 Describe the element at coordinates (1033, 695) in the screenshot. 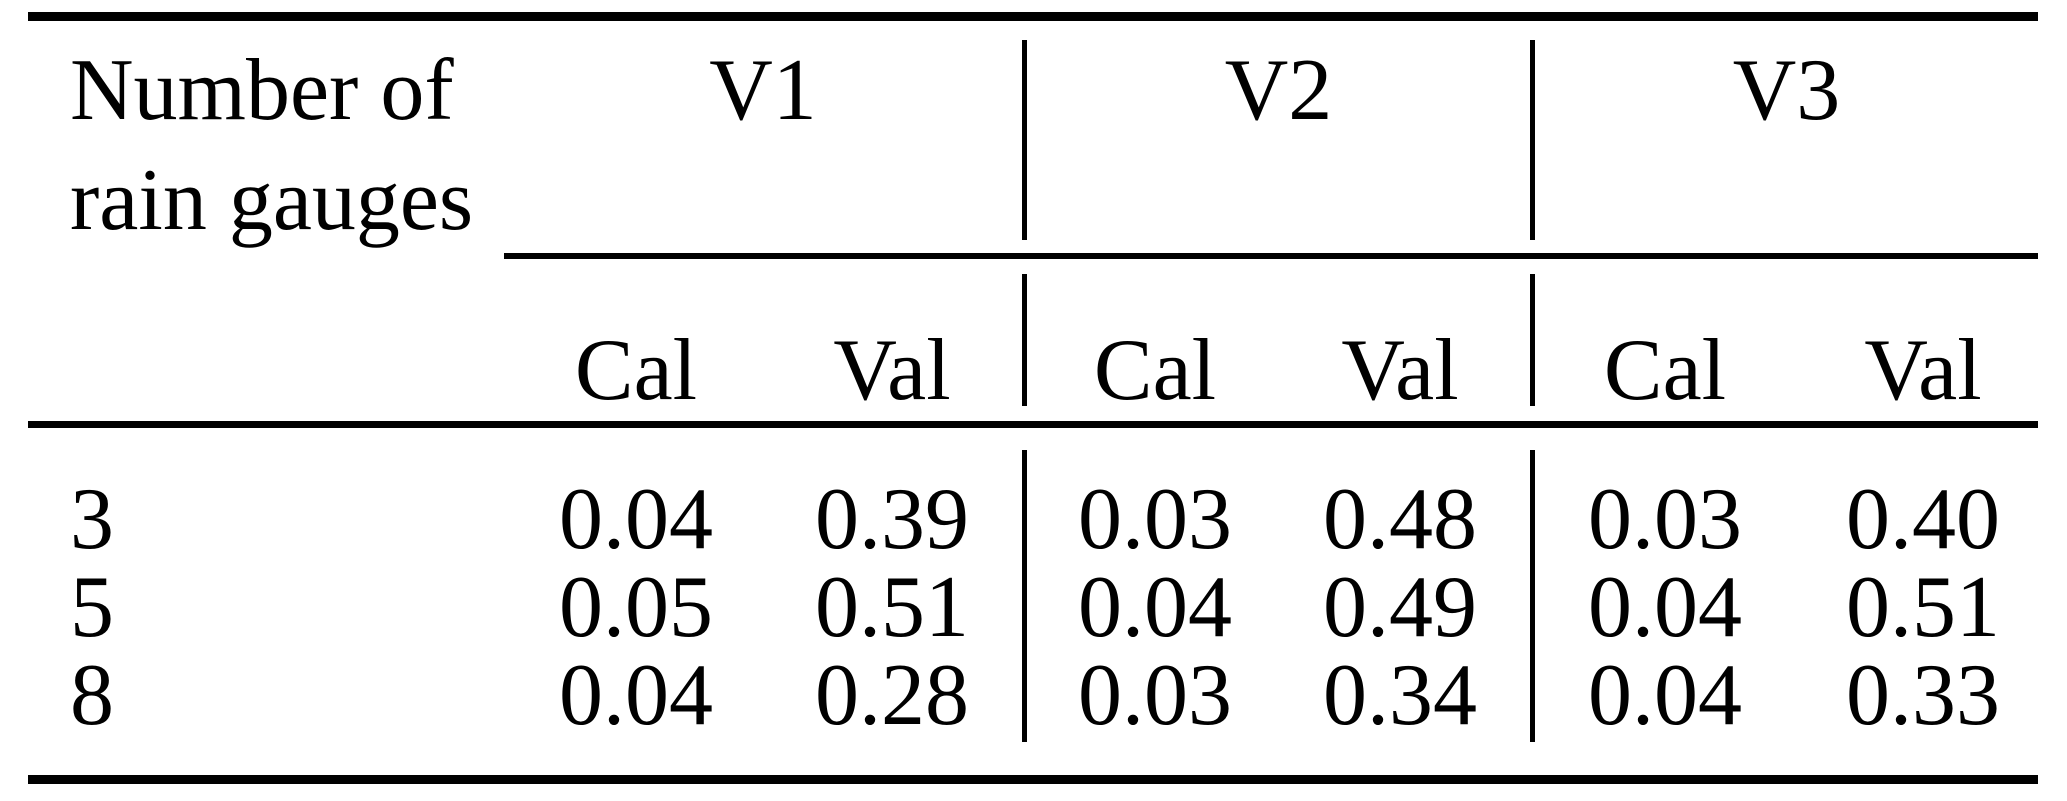

I see `table-row: 8 0.04 0.28 0.03 0.34 0.04 0.33` at that location.